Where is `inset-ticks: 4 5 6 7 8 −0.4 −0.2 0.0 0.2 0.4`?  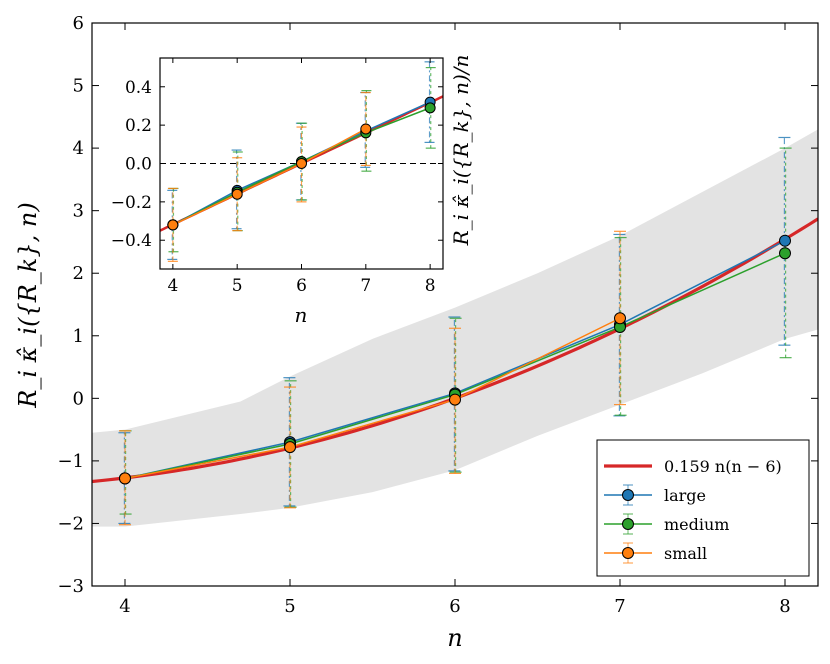 inset-ticks: 4 5 6 7 8 −0.4 −0.2 0.0 0.2 0.4 is located at coordinates (277, 177).